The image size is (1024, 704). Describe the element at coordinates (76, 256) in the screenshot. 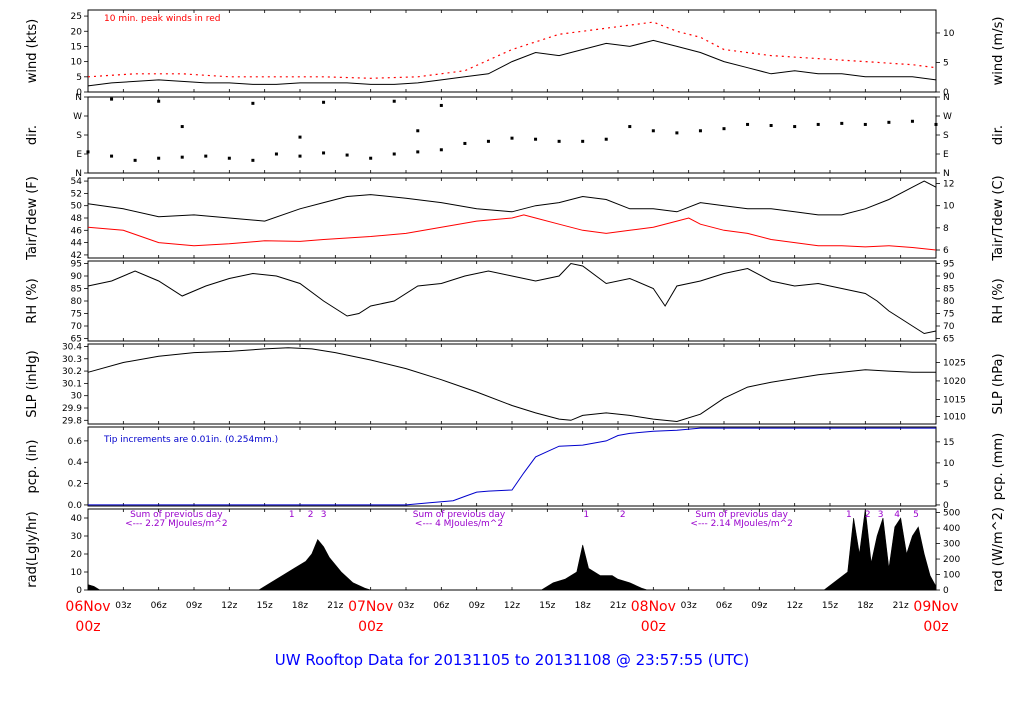

I see `temp-ytick-label-left: 42` at that location.